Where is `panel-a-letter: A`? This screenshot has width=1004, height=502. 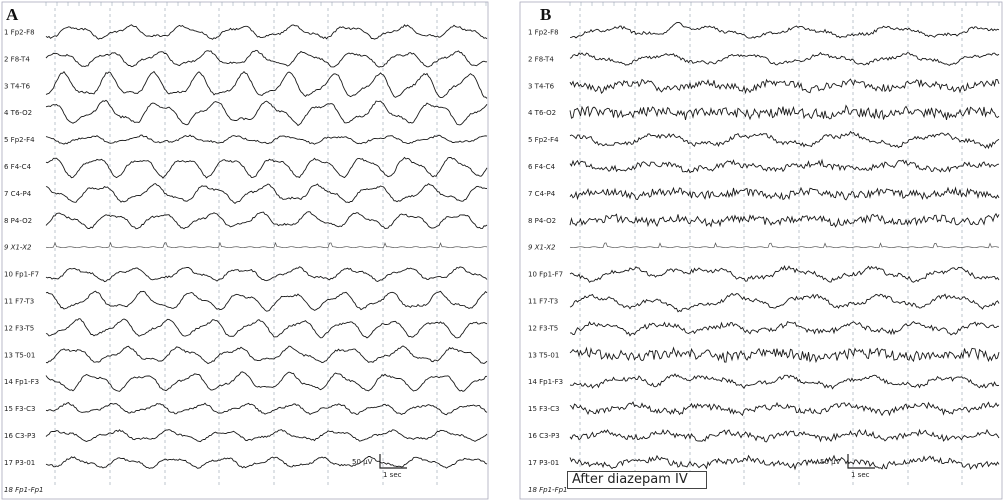
panel-a-letter: A is located at coordinates (12, 14).